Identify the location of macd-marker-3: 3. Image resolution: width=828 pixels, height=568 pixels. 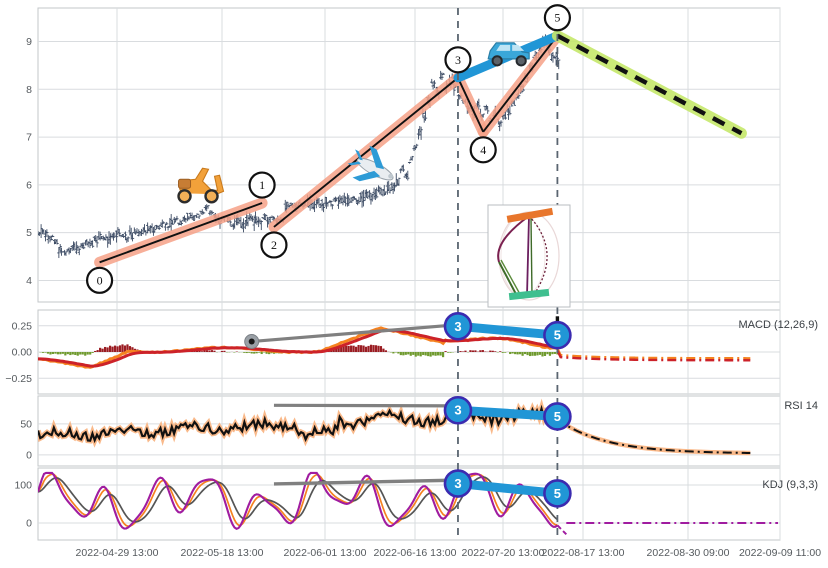
(458, 326).